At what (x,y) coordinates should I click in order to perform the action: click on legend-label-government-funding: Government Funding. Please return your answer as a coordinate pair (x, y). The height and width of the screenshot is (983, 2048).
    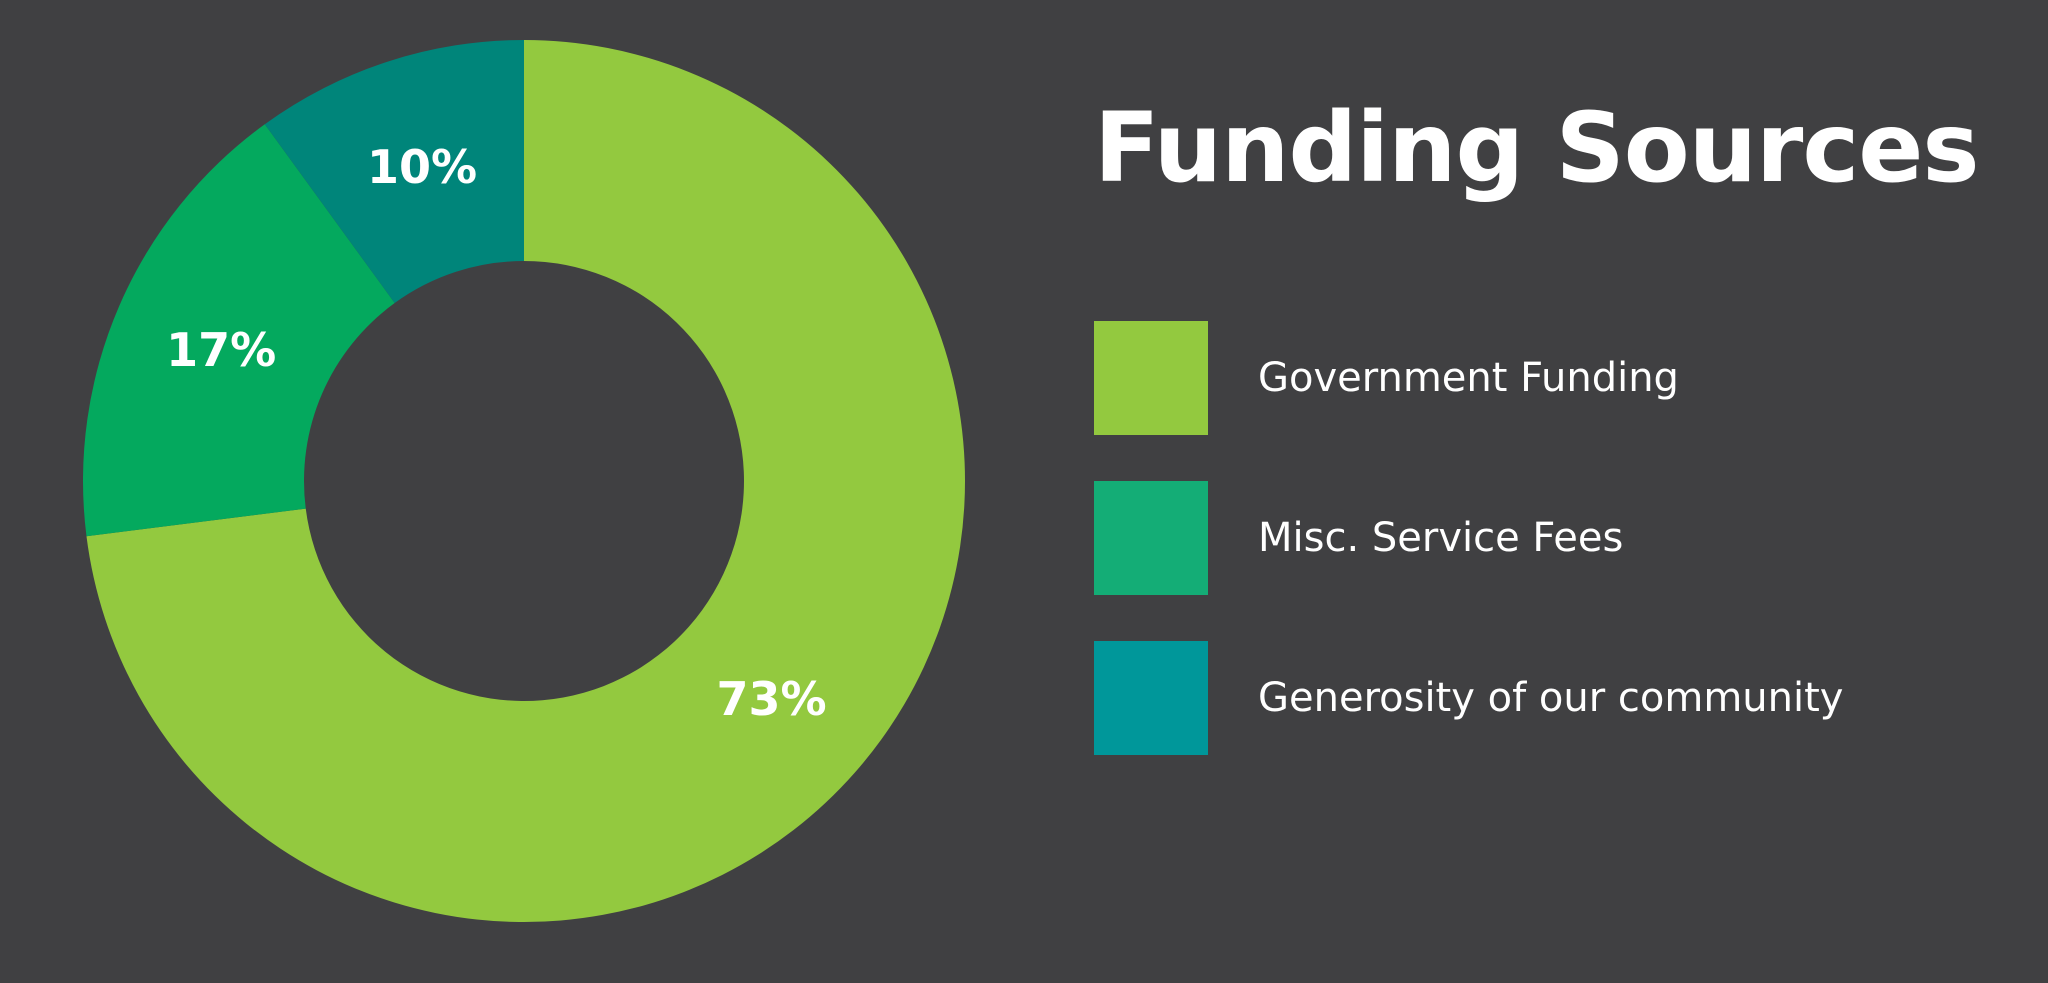
    Looking at the image, I should click on (1468, 378).